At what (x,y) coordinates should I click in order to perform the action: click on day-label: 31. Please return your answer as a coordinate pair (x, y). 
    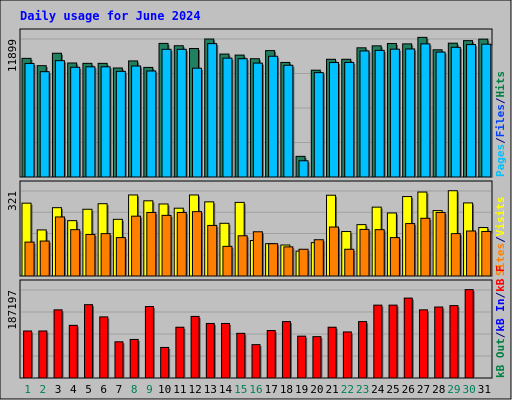
    Looking at the image, I should click on (484, 389).